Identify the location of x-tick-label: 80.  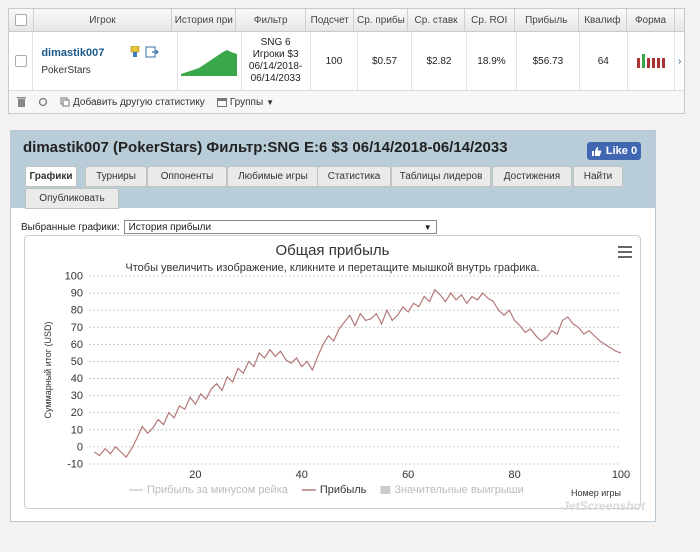
(514, 475).